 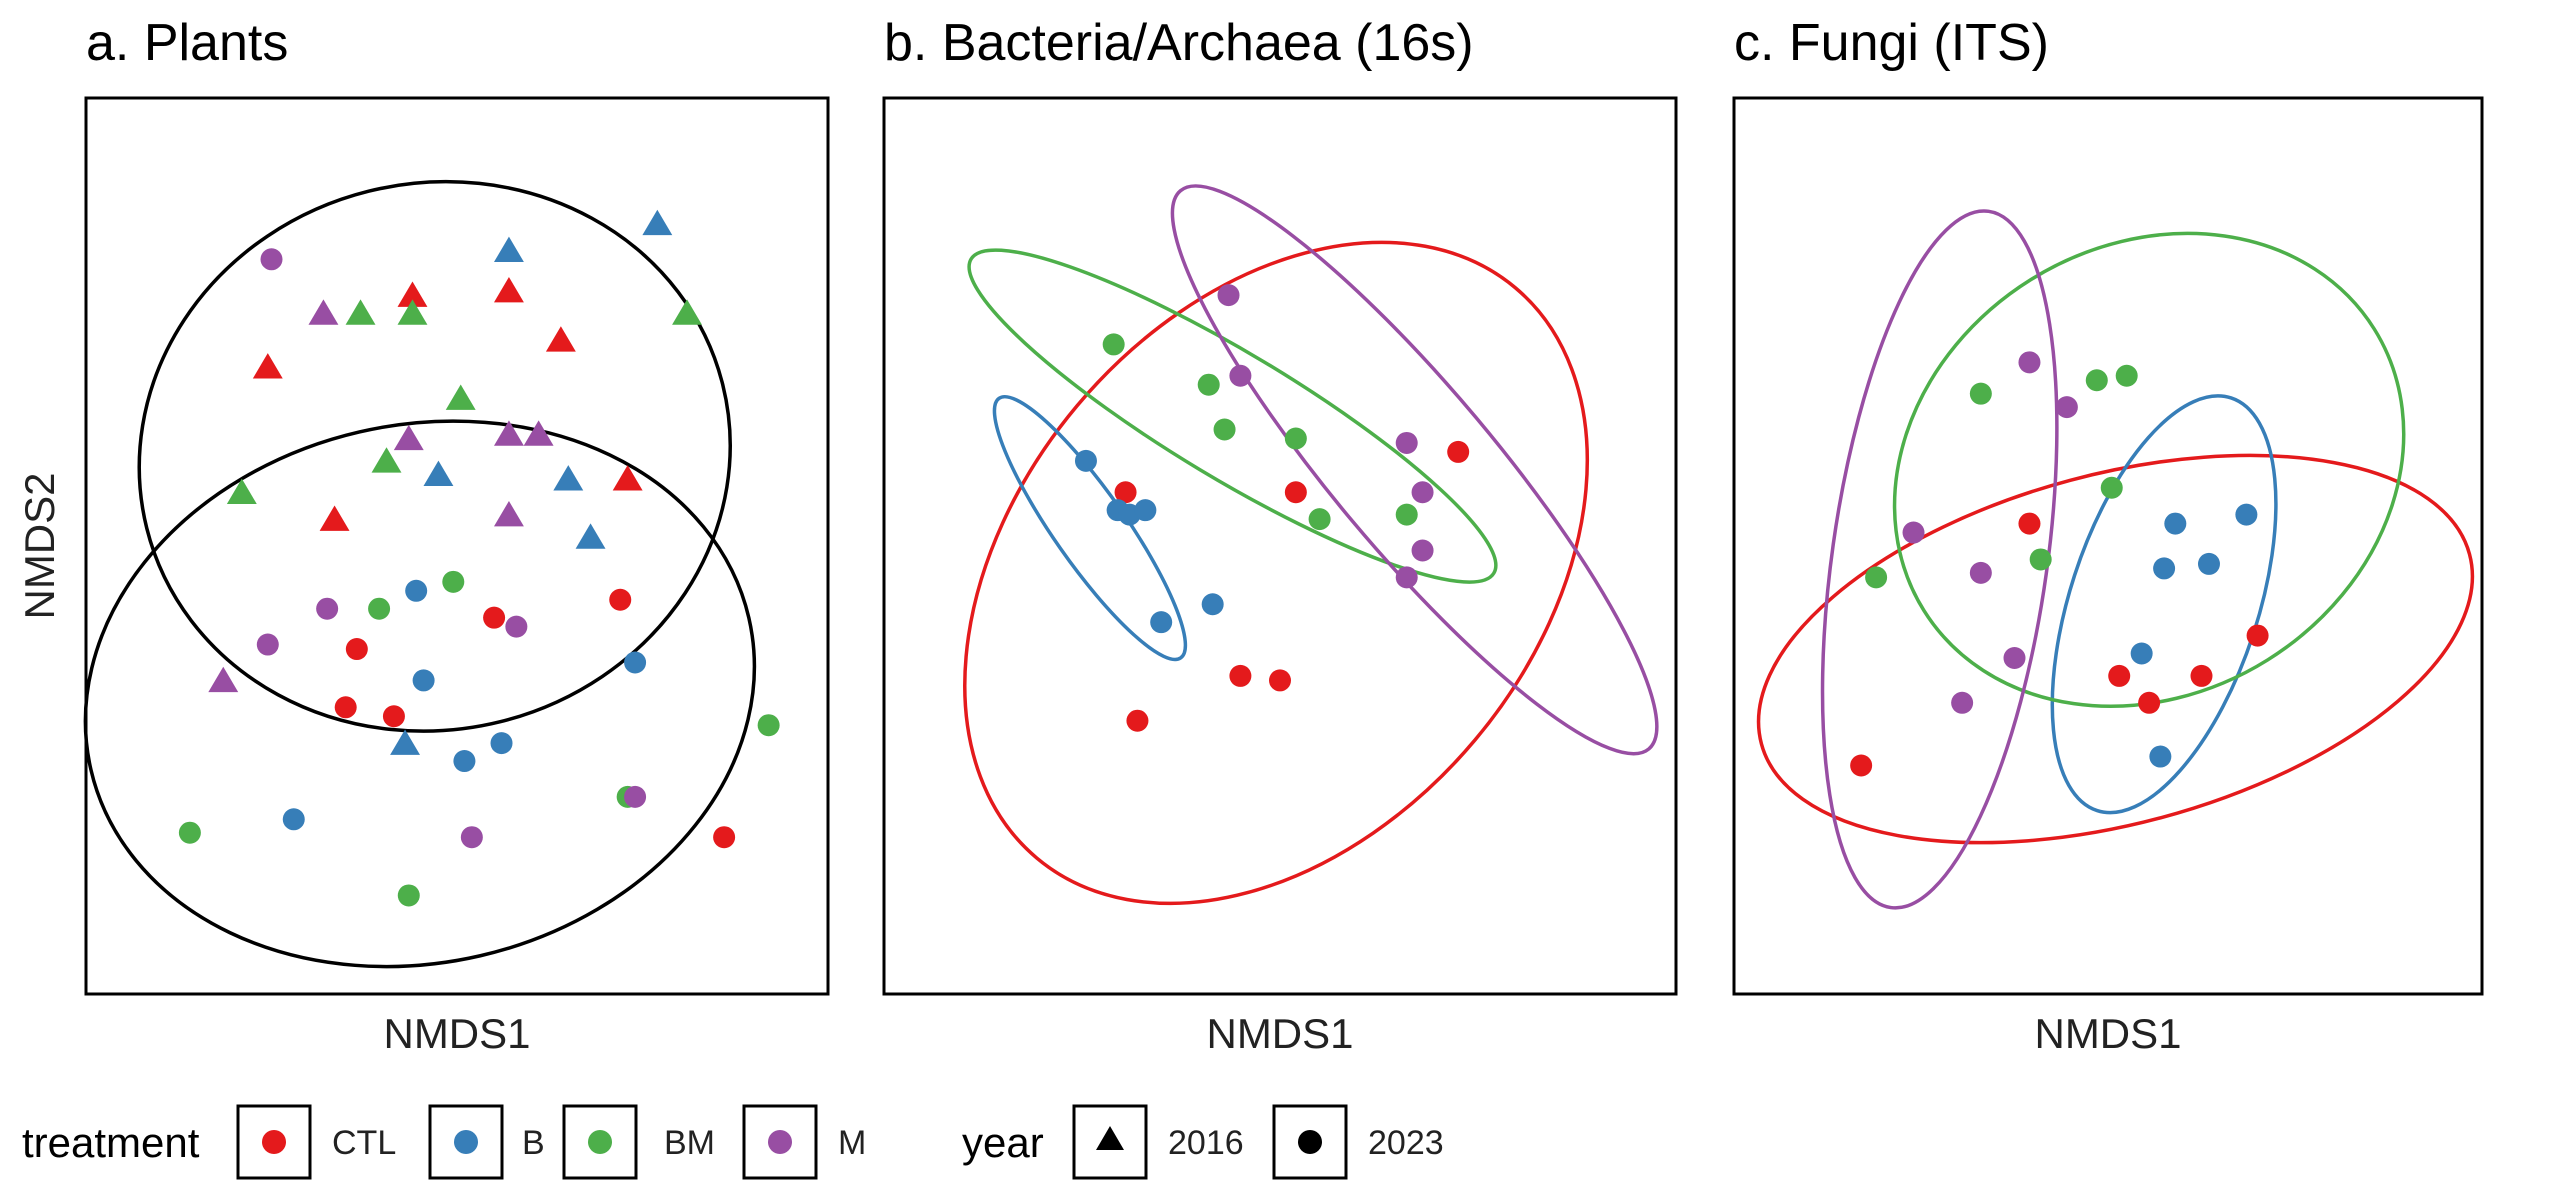 What do you see at coordinates (638, 1142) in the screenshot?
I see `legend-item-bm: BM` at bounding box center [638, 1142].